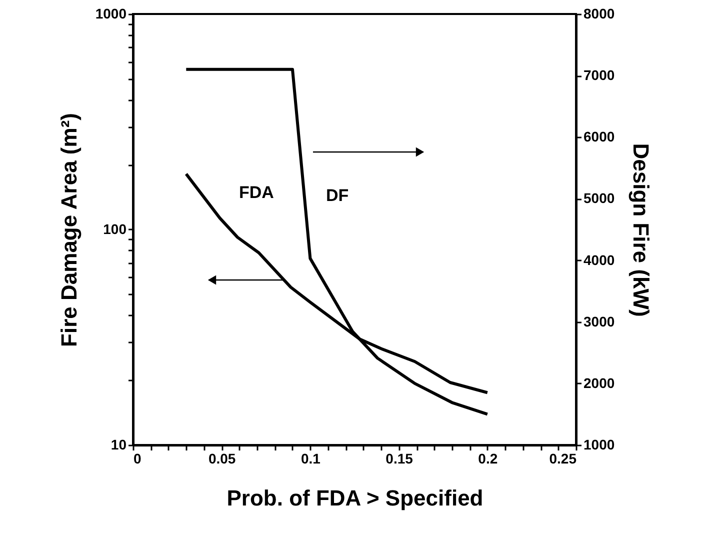 This screenshot has height=540, width=719. Describe the element at coordinates (599, 136) in the screenshot. I see `y2-tick-label: 6000` at that location.